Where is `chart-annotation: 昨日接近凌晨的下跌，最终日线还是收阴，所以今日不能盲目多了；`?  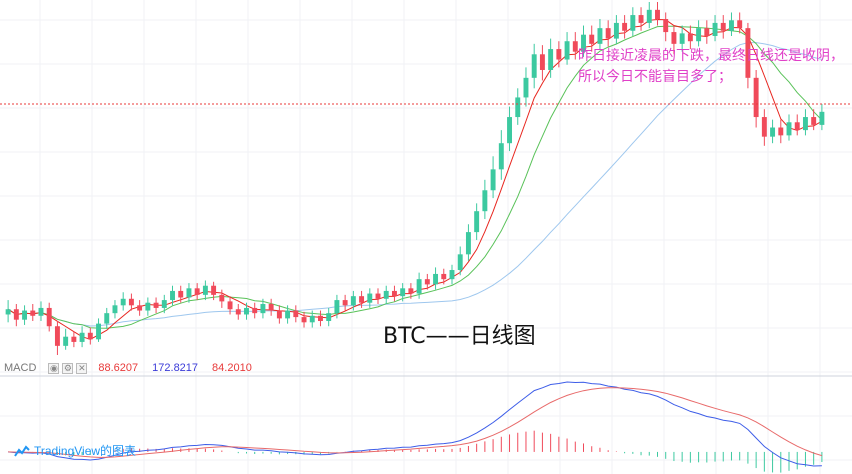 chart-annotation: 昨日接近凌晨的下跌，最终日线还是收阴，所以今日不能盲目多了； is located at coordinates (711, 66).